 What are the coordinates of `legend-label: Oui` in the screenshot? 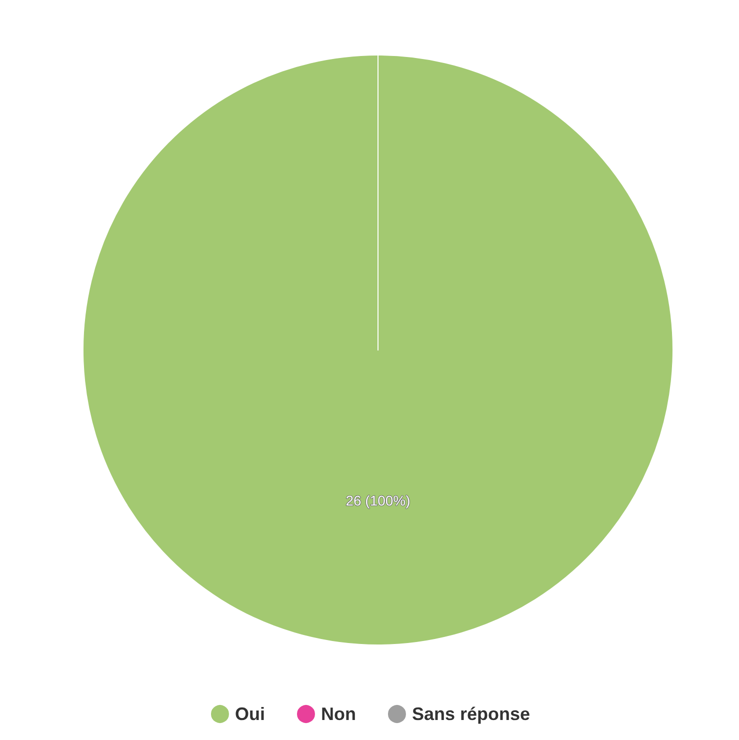 It's located at (249, 714).